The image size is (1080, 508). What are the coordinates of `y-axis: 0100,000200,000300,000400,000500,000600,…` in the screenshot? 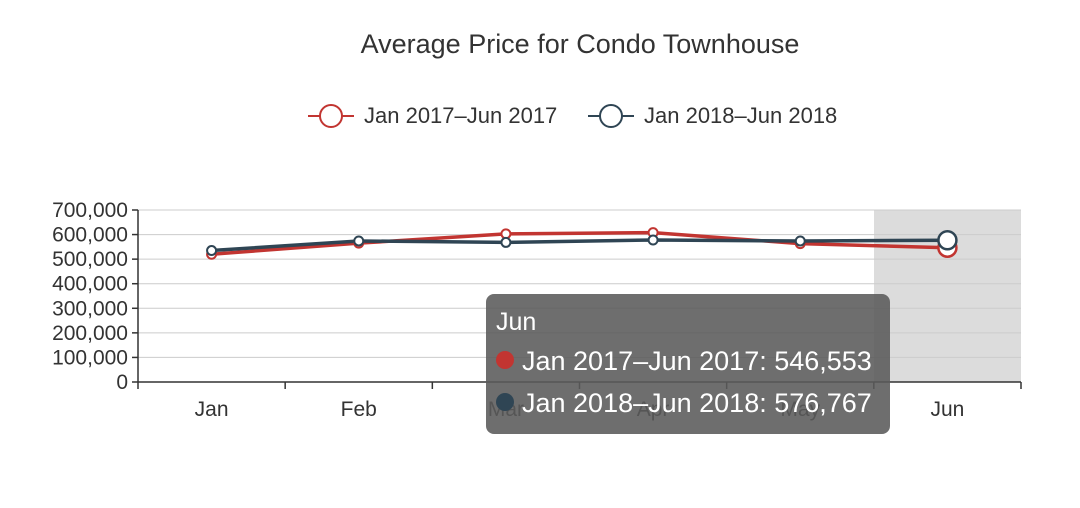 It's located at (95, 296).